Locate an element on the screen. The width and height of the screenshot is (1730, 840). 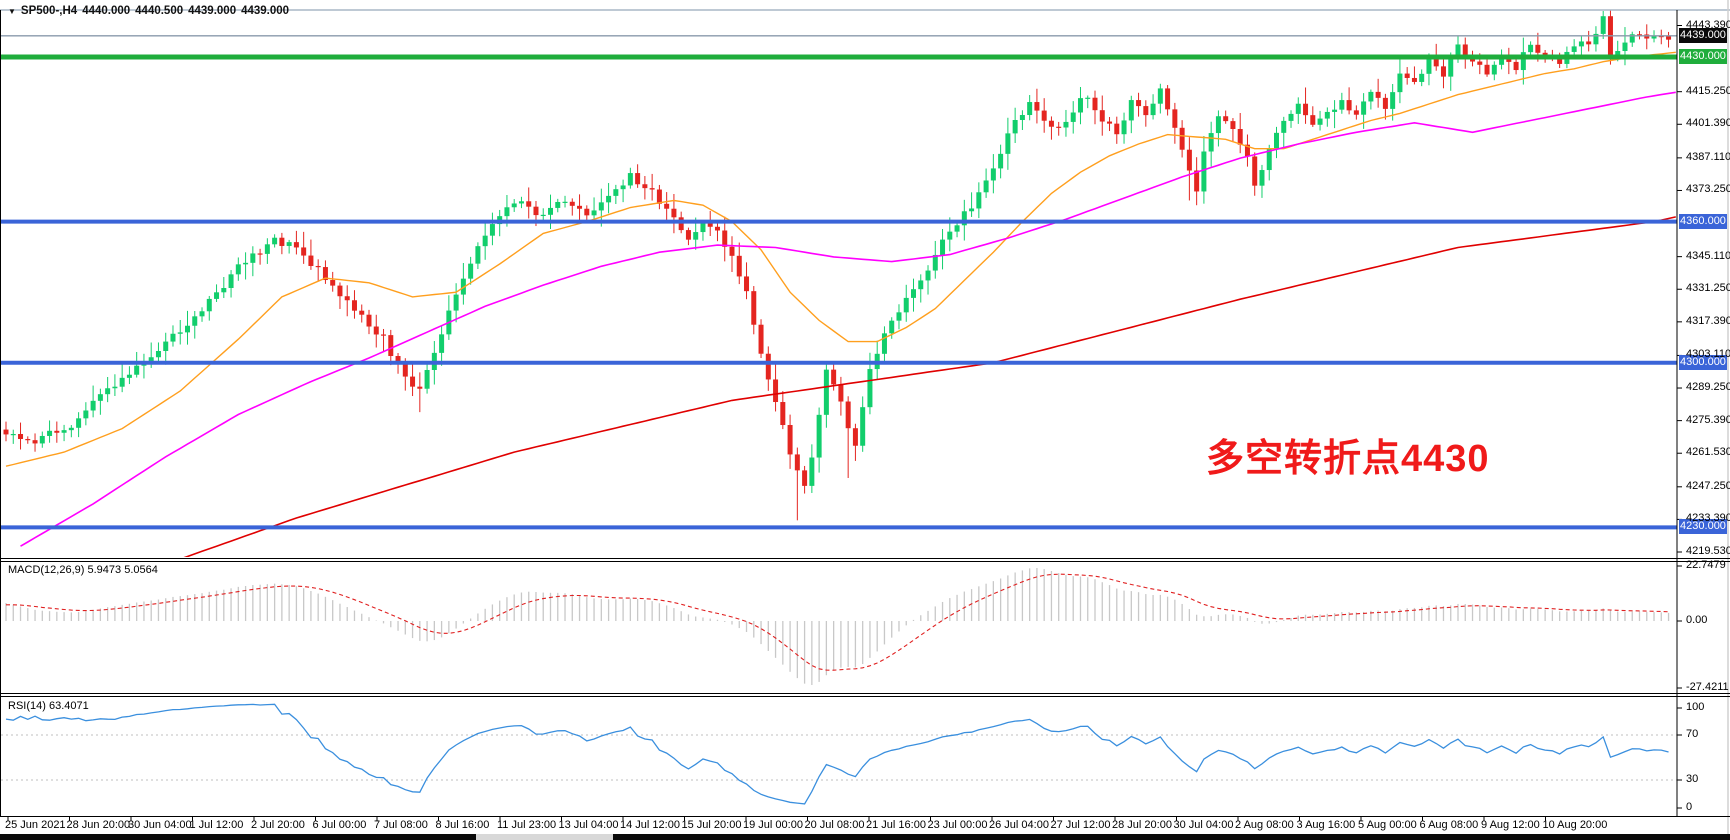
symbol-name: SP500-,H4 is located at coordinates (49, 11).